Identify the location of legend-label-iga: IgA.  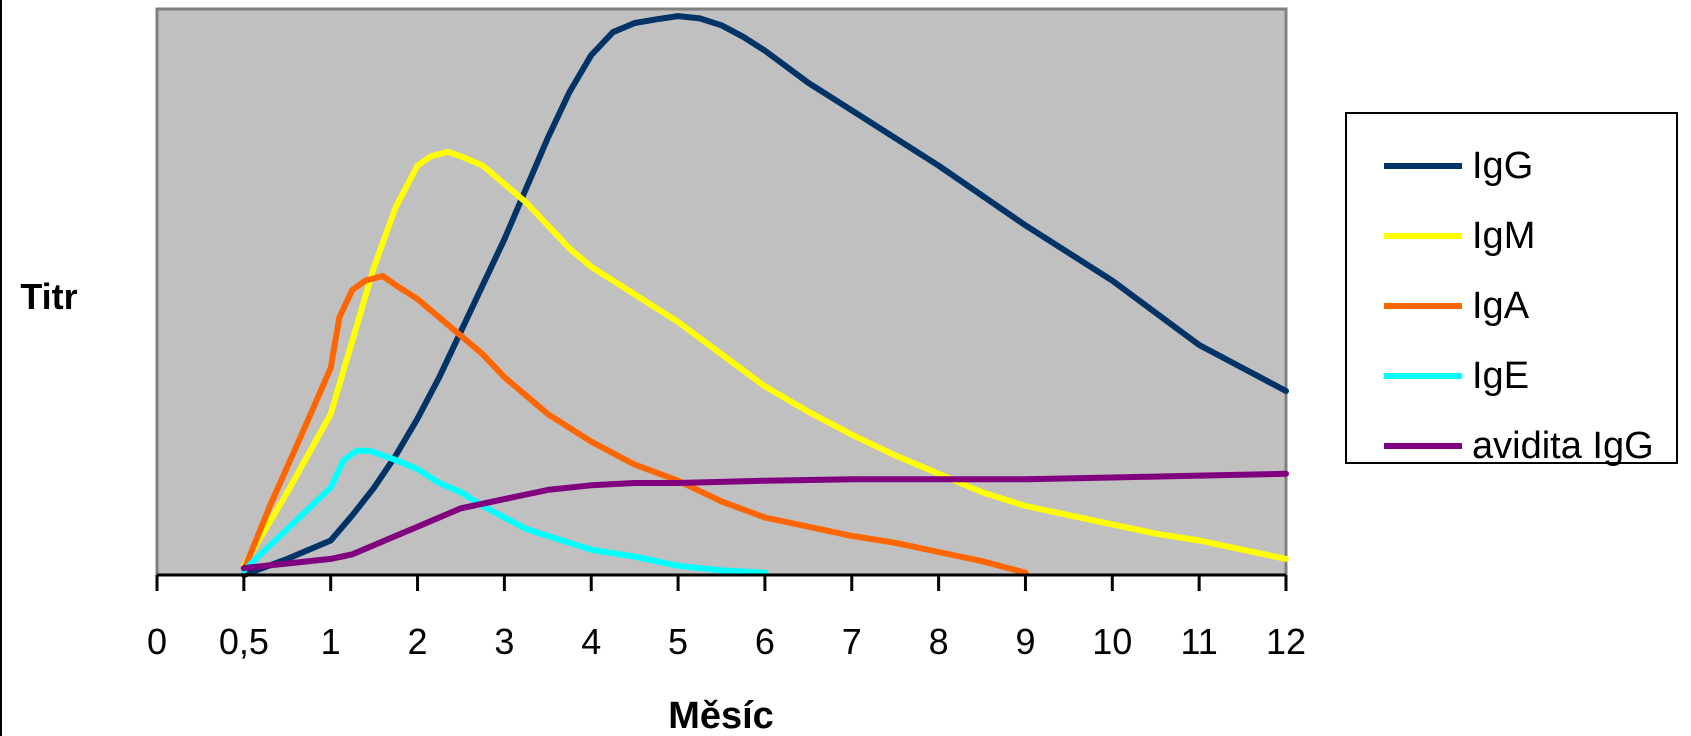
(1501, 306).